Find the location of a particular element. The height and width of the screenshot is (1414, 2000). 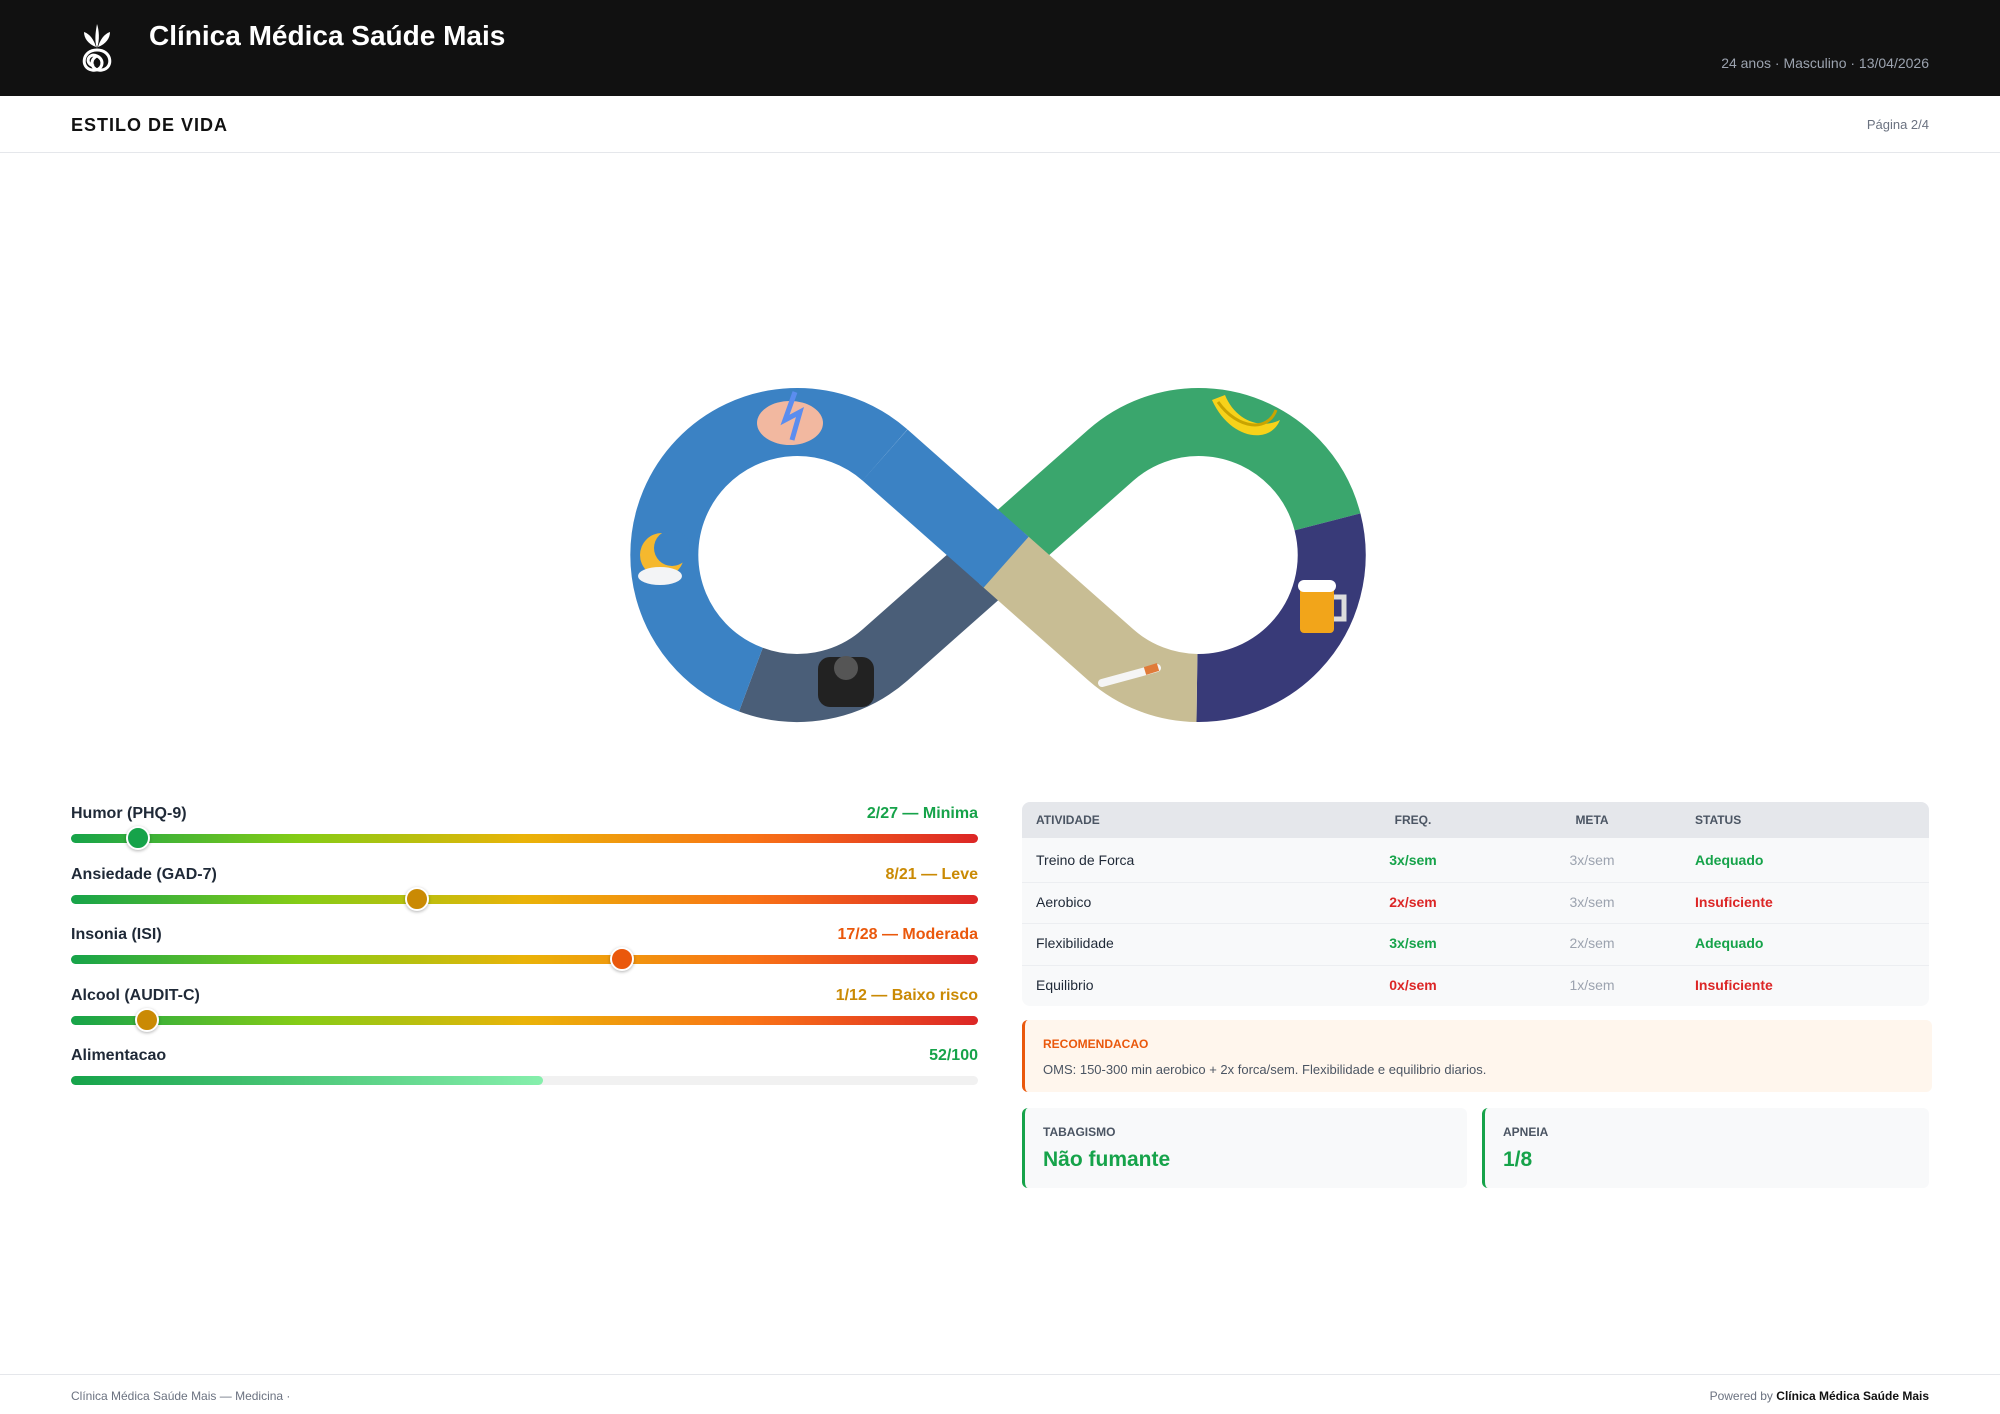

score-value: 8/21 — Leve is located at coordinates (932, 874).